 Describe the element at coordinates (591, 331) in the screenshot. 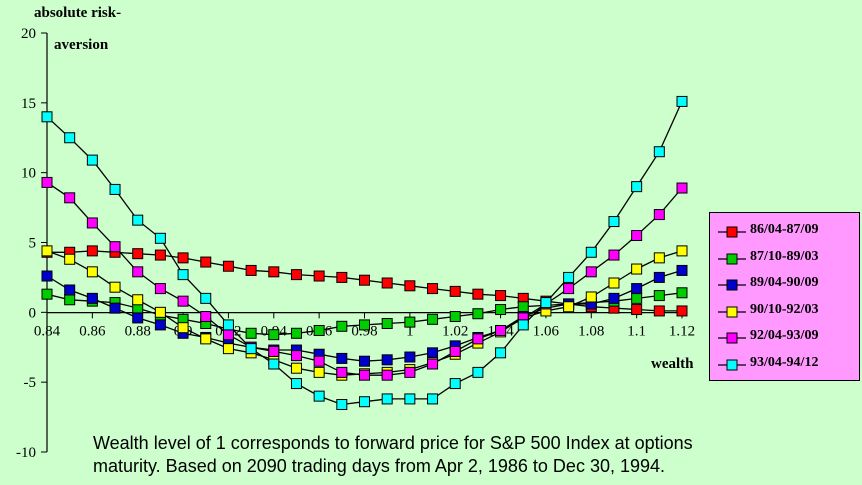

I see `x-tick-label: 1.08` at that location.